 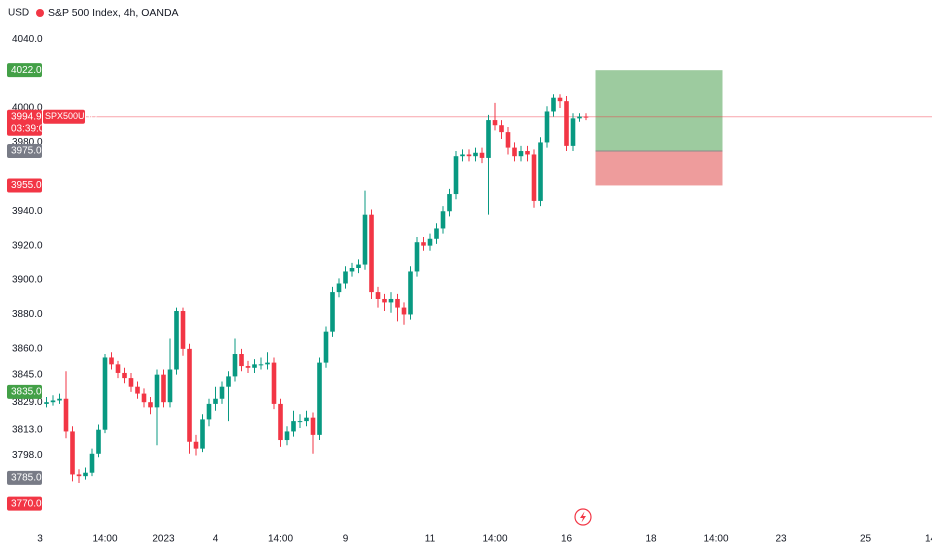 What do you see at coordinates (27, 280) in the screenshot?
I see `y-tick-label: 3900.0` at bounding box center [27, 280].